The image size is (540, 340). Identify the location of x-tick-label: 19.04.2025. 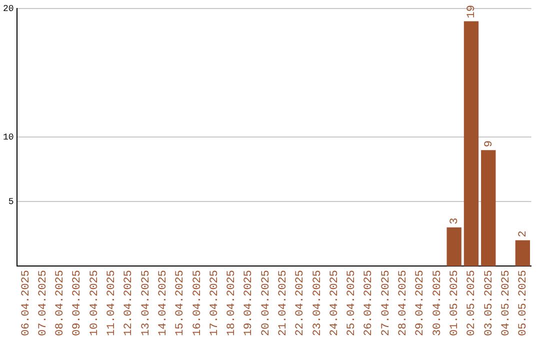
(249, 303).